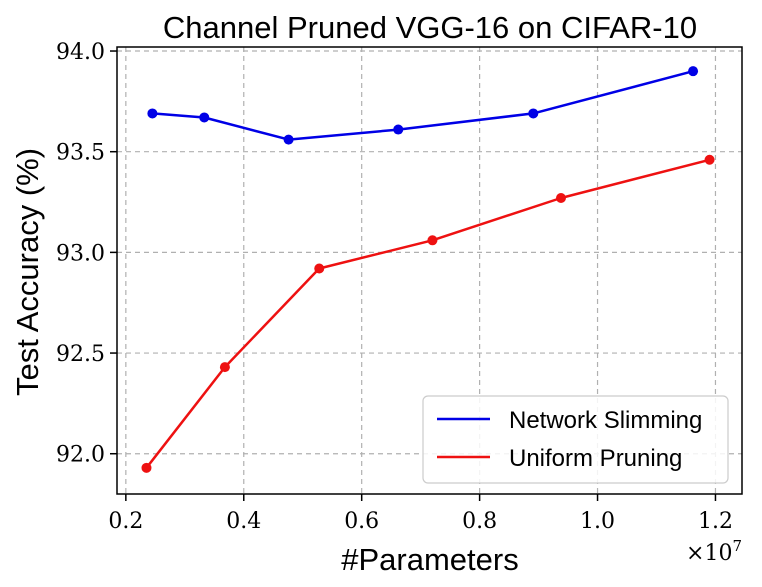 The height and width of the screenshot is (587, 762). What do you see at coordinates (479, 521) in the screenshot?
I see `x-tick-label: 0.8` at bounding box center [479, 521].